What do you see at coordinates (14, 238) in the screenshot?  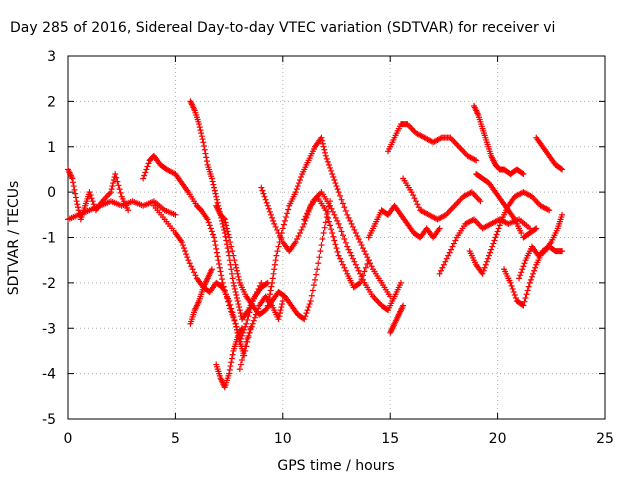 I see `y-axis-label: SDTVAR / TECUs` at bounding box center [14, 238].